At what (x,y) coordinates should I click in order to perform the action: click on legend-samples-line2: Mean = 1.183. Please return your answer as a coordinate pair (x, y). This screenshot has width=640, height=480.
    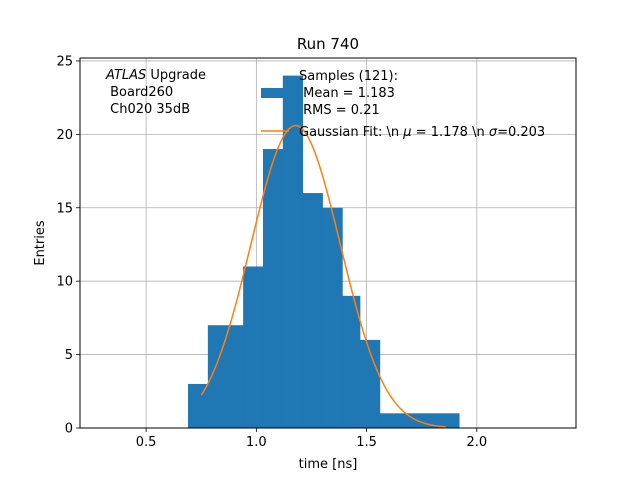
    Looking at the image, I should click on (347, 93).